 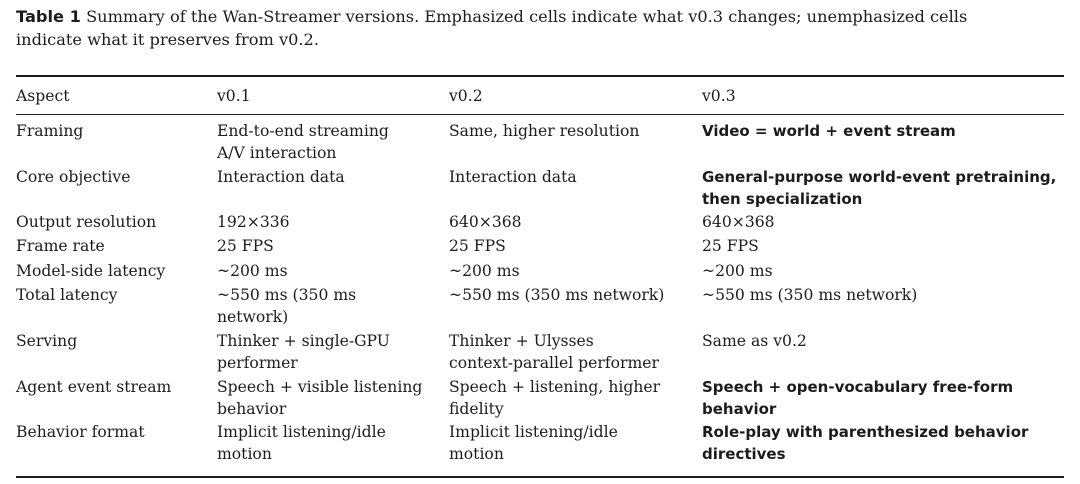 I want to click on aspect-cell: Agent event stream, so click(x=93, y=388).